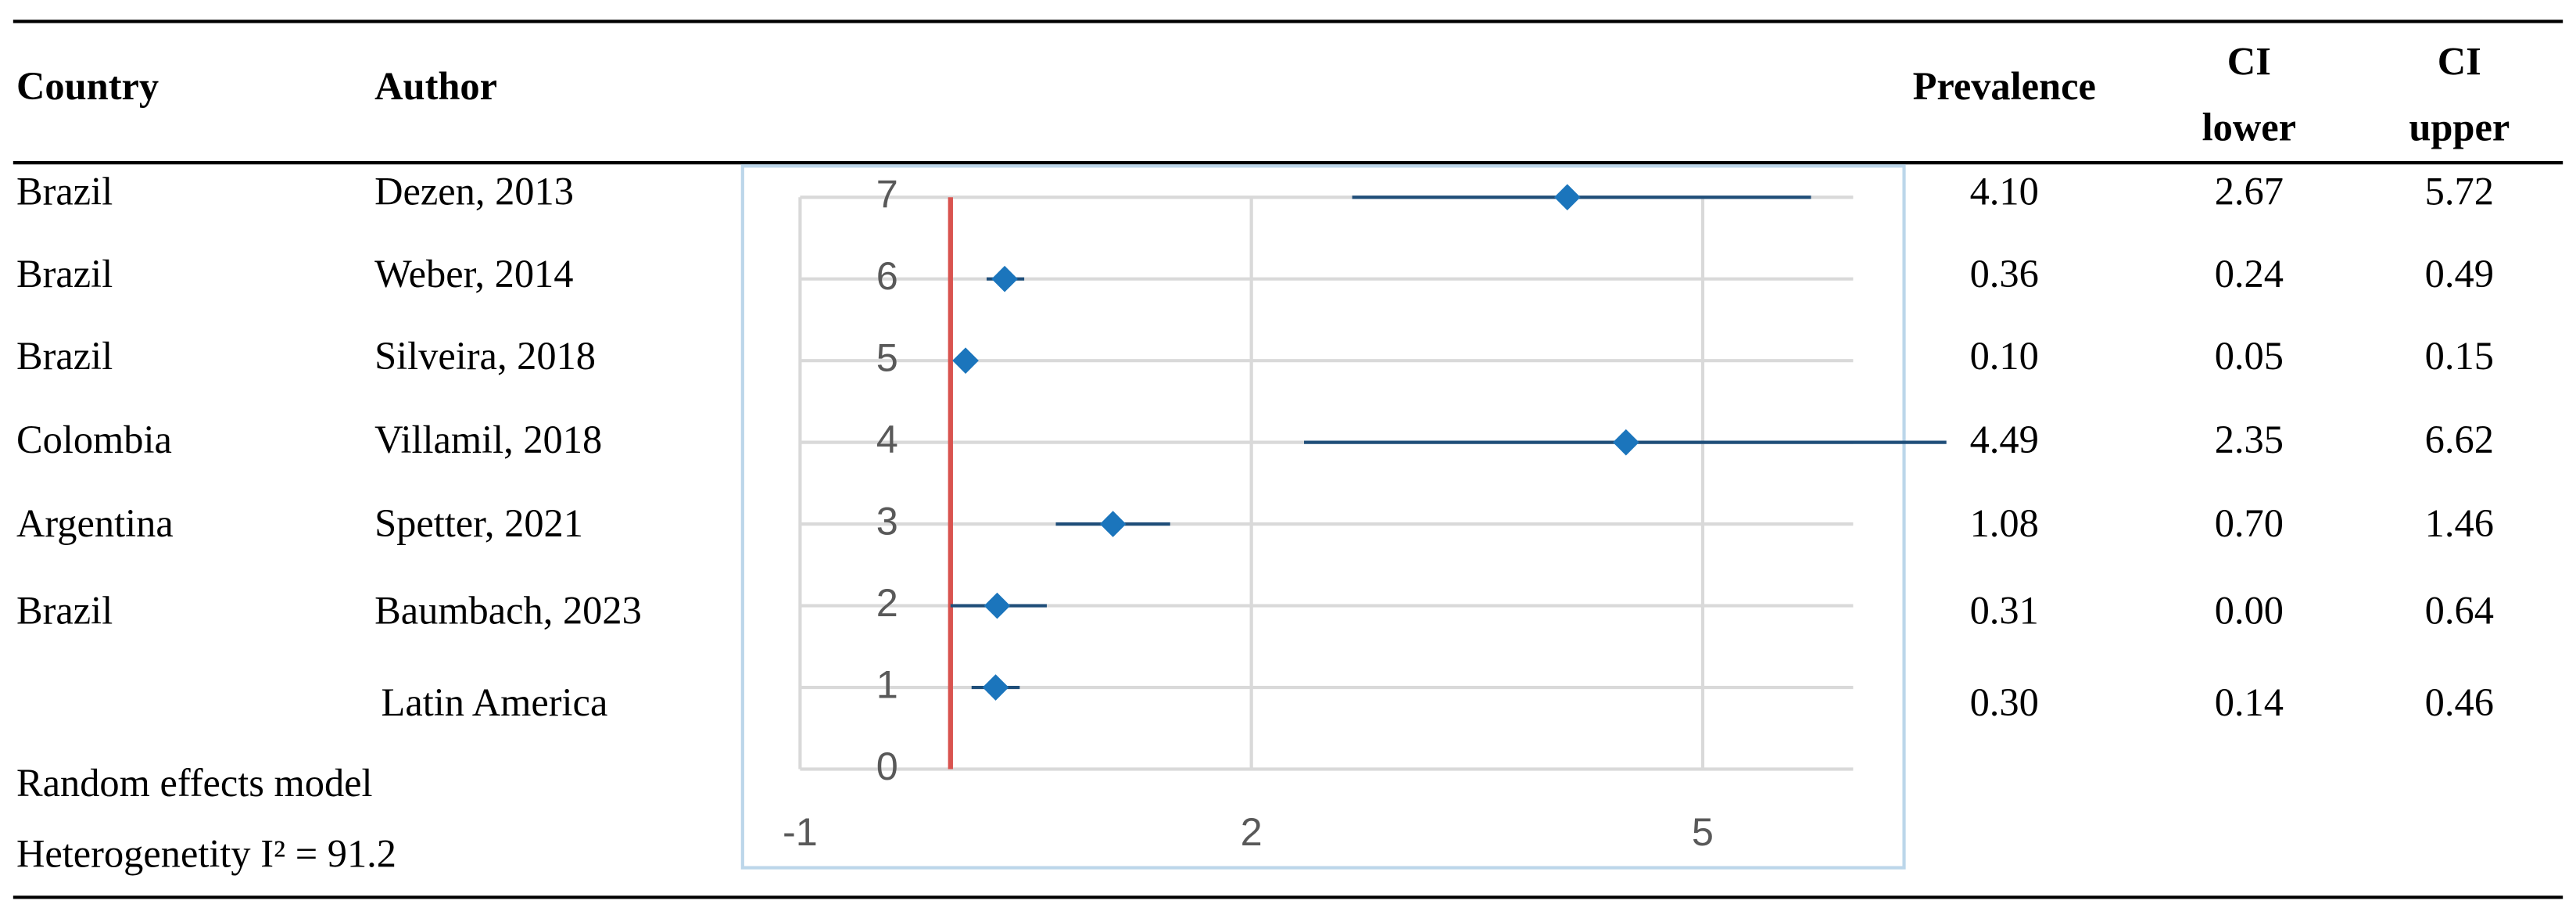  I want to click on ci-lower: 0.70, so click(2249, 523).